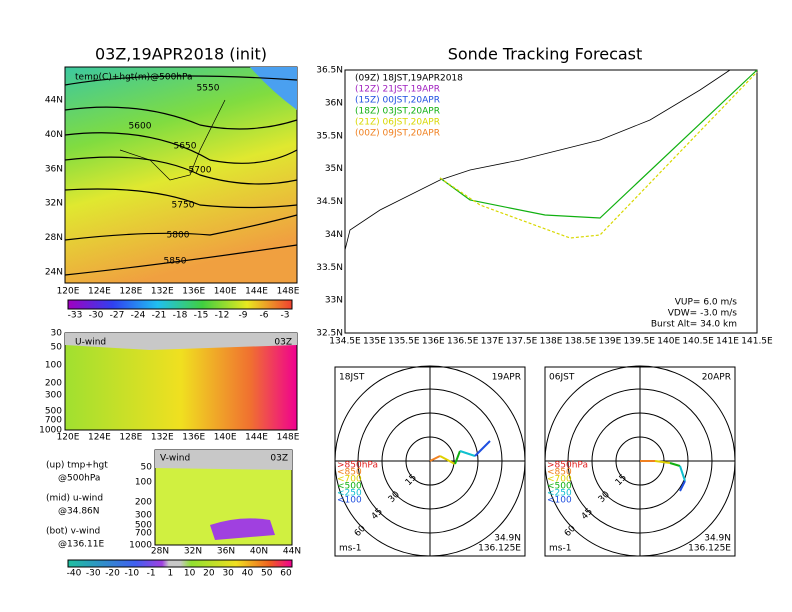  Describe the element at coordinates (79, 512) in the screenshot. I see `label: @34.86N` at that location.